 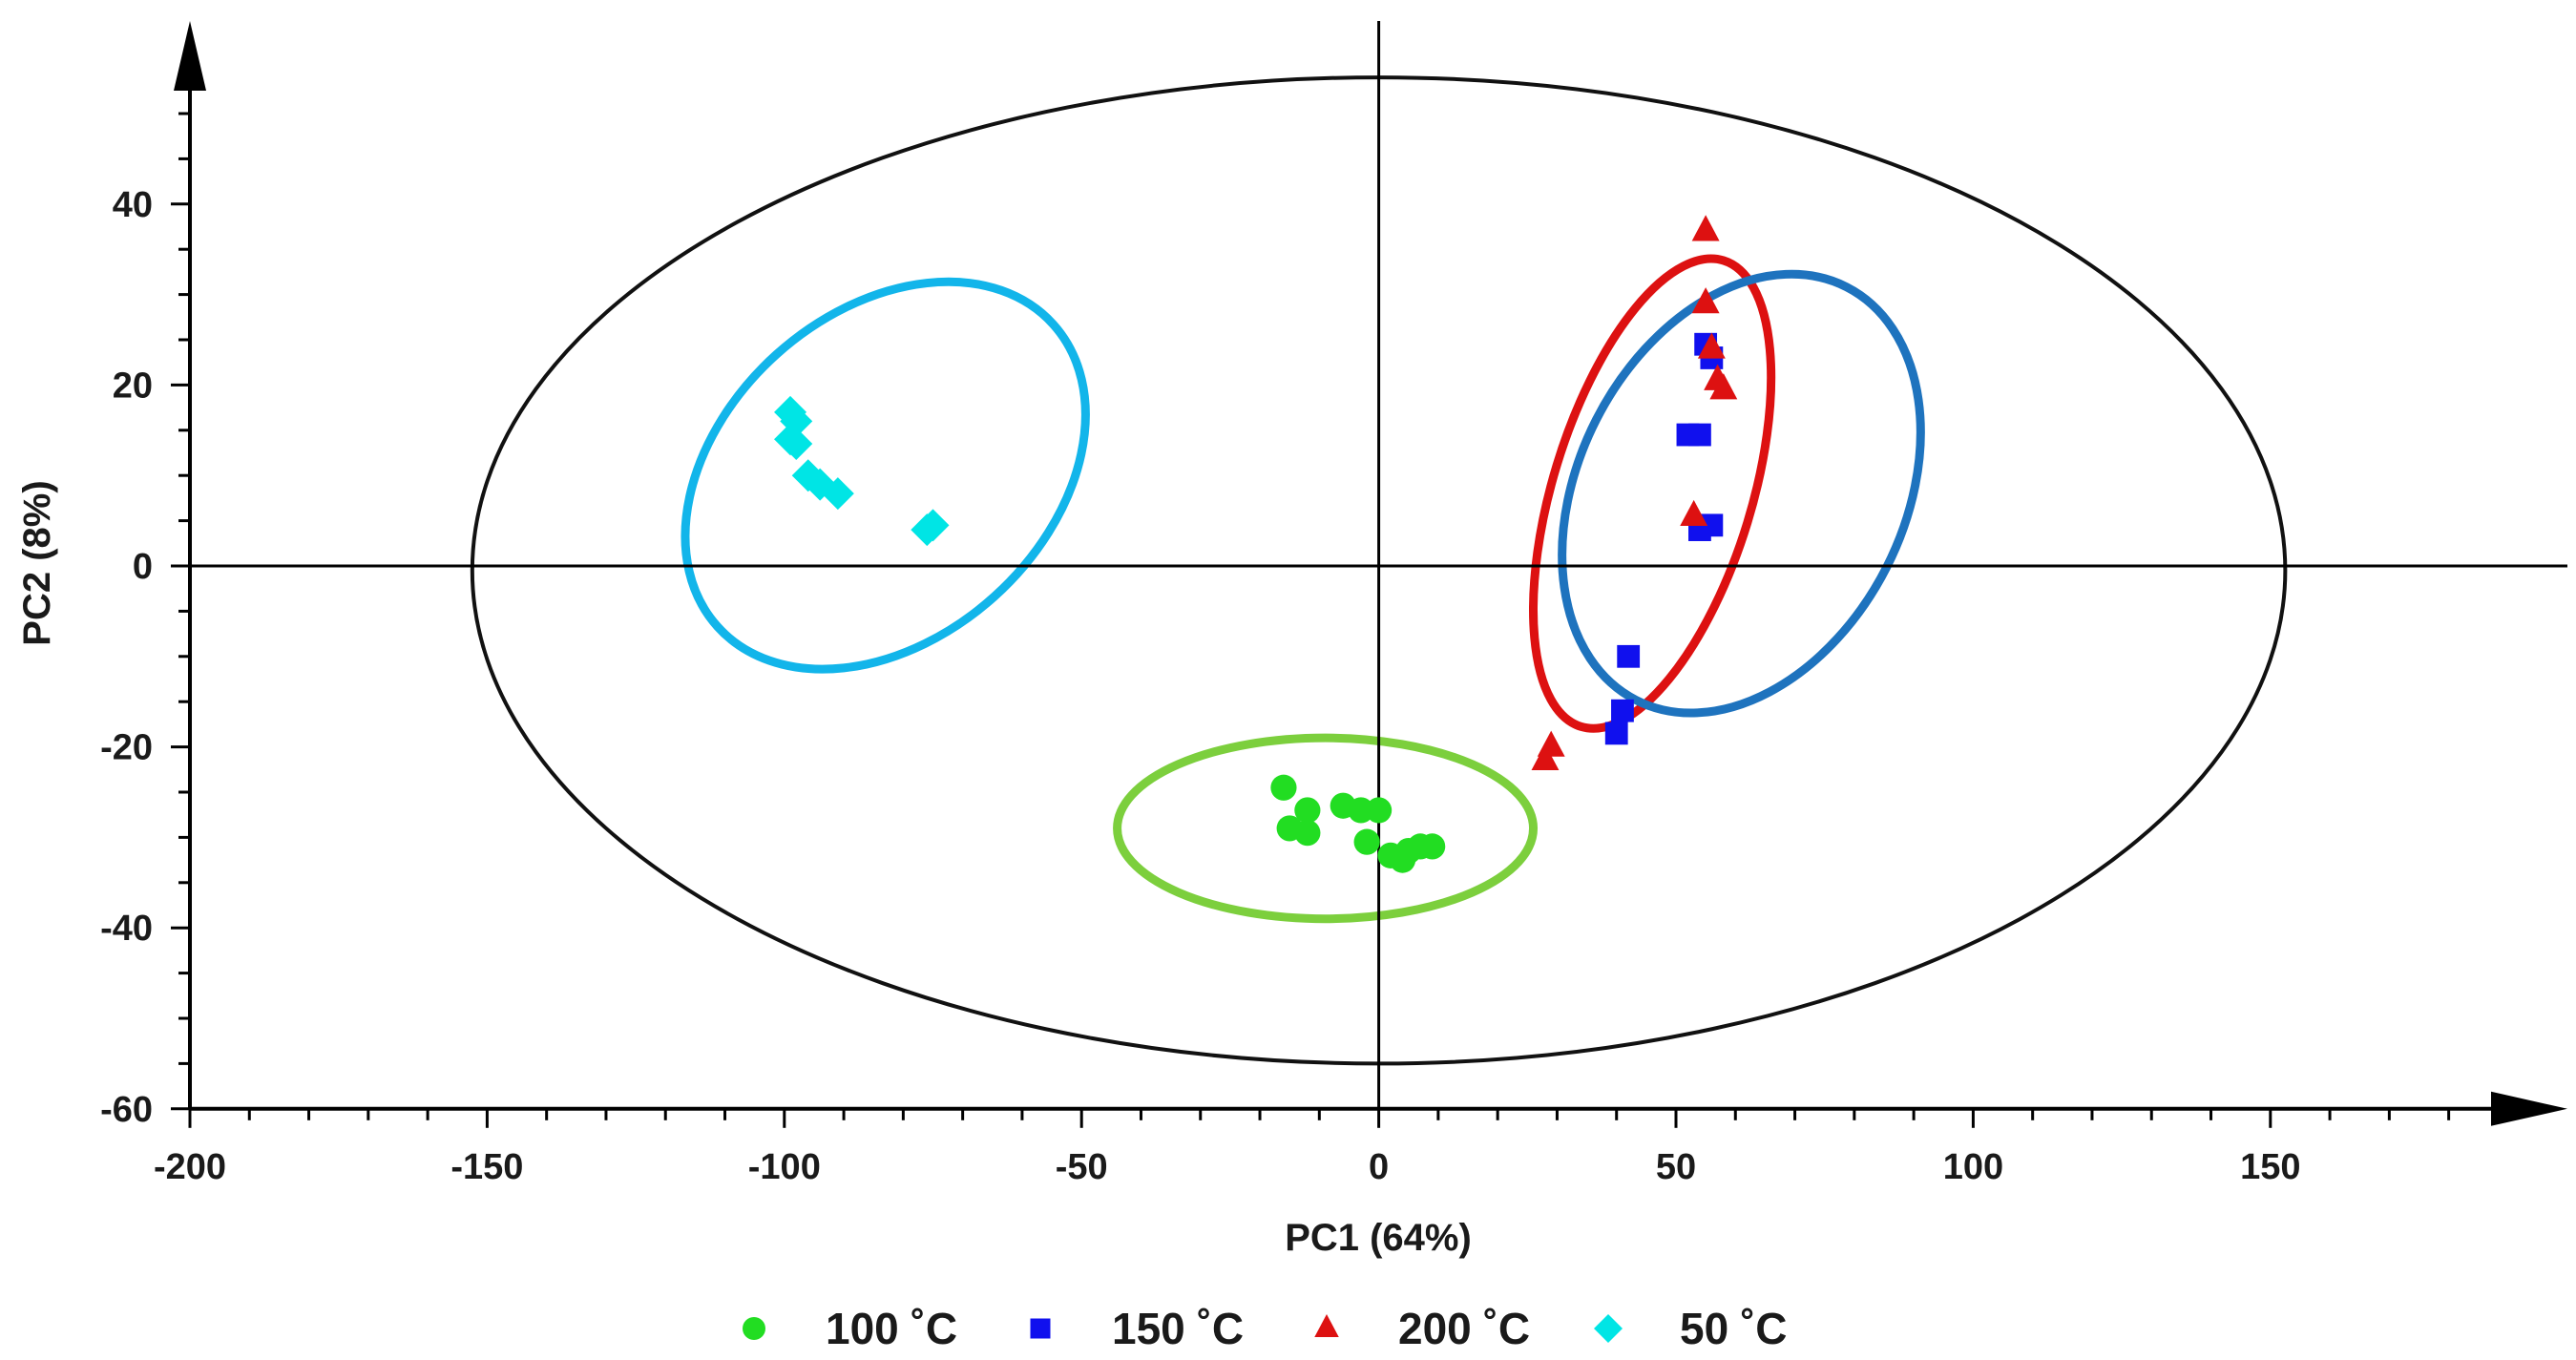 I want to click on y-tick-label: -40, so click(x=126, y=929).